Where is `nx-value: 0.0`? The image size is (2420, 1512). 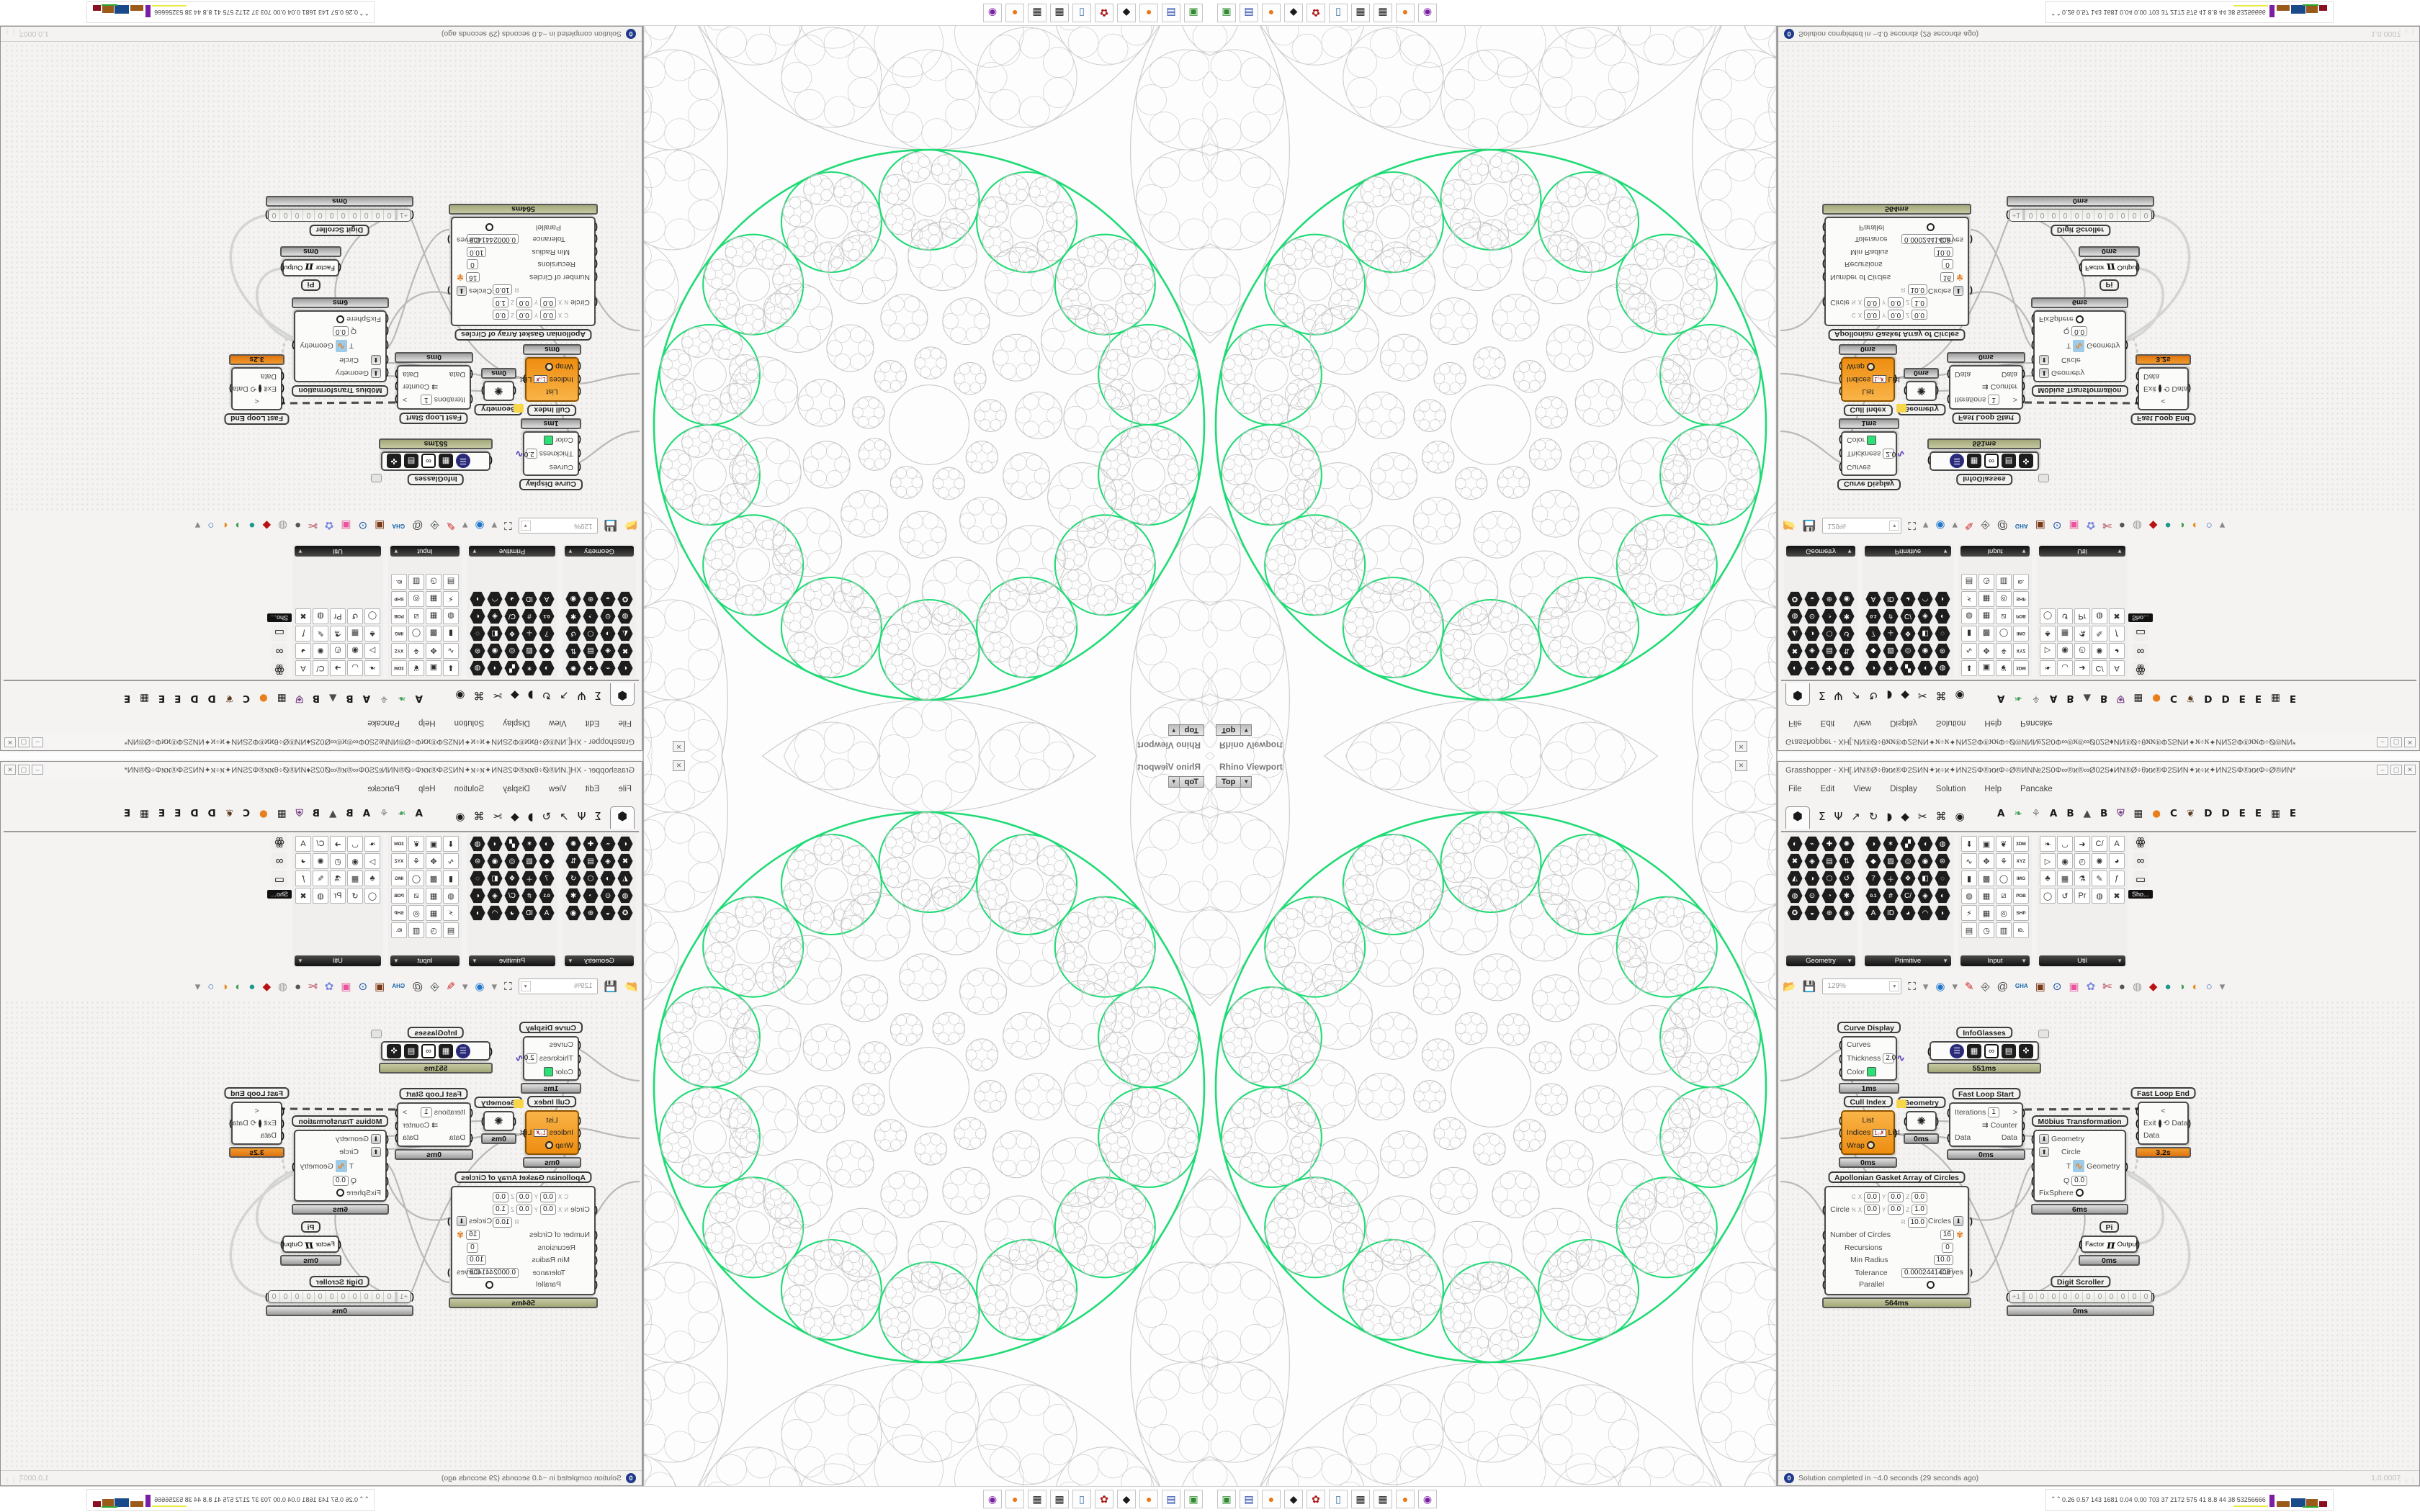
nx-value: 0.0 is located at coordinates (1872, 1210).